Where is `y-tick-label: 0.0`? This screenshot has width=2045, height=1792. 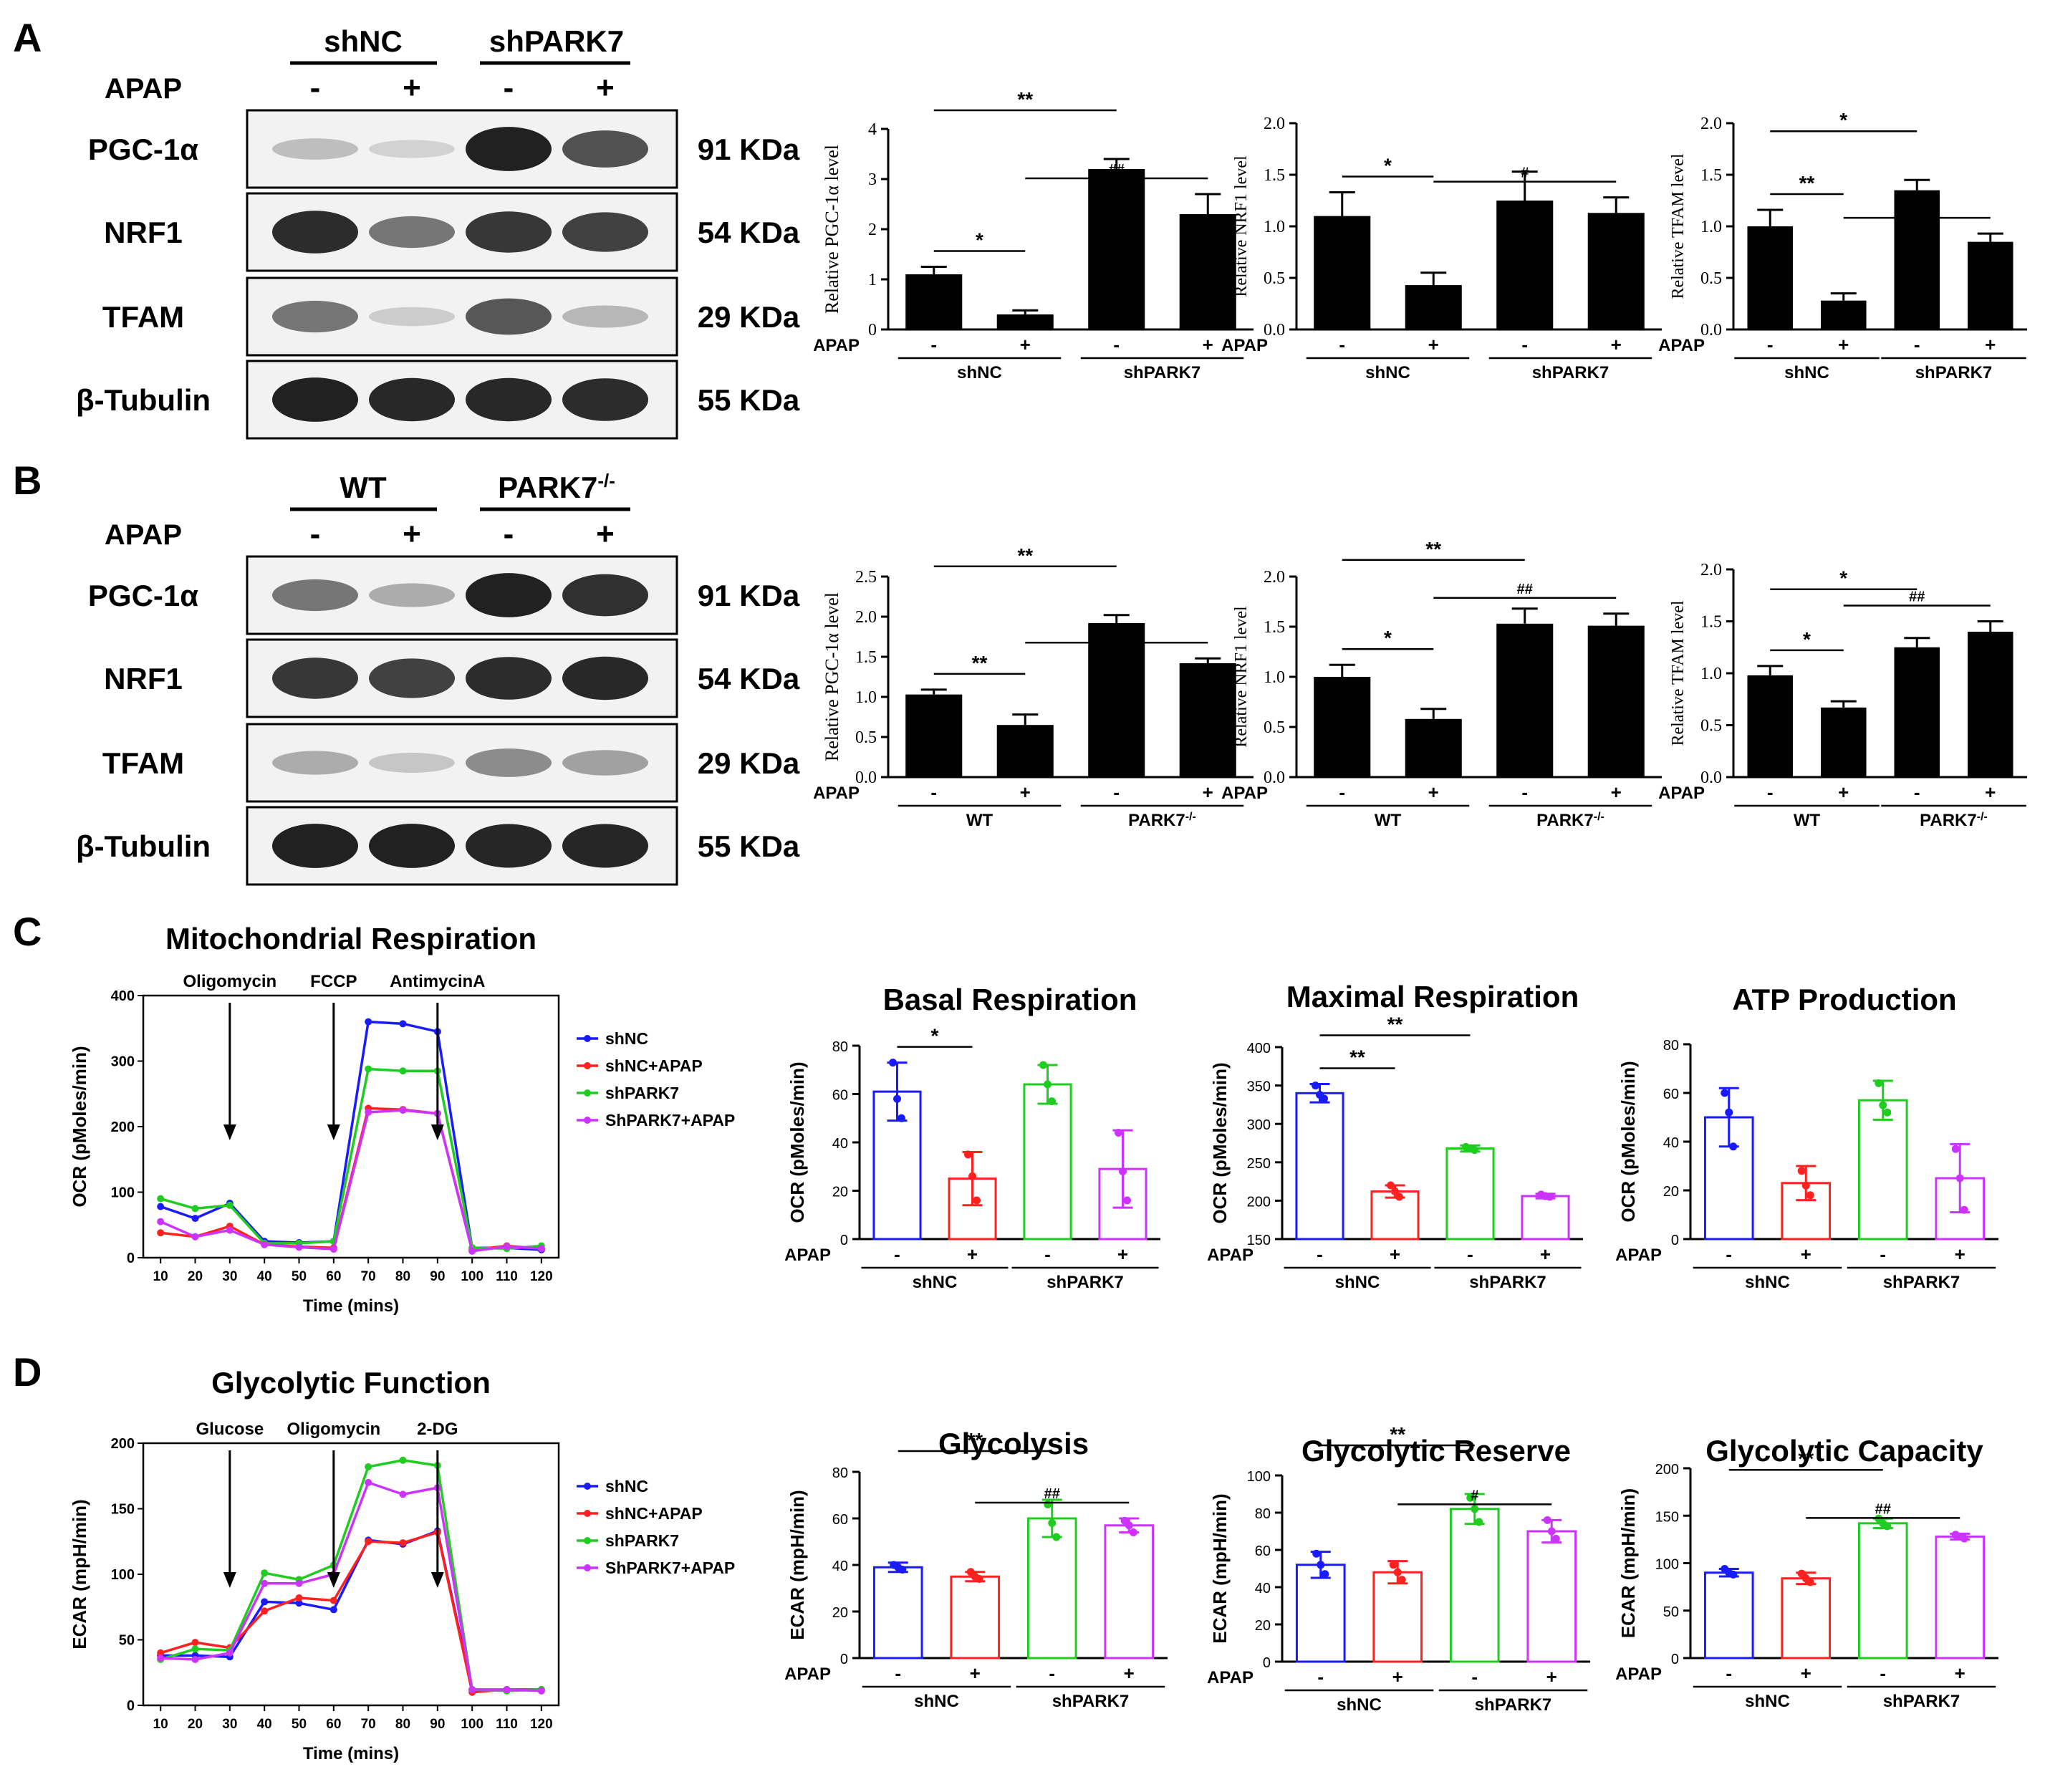
y-tick-label: 0.0 is located at coordinates (1711, 330).